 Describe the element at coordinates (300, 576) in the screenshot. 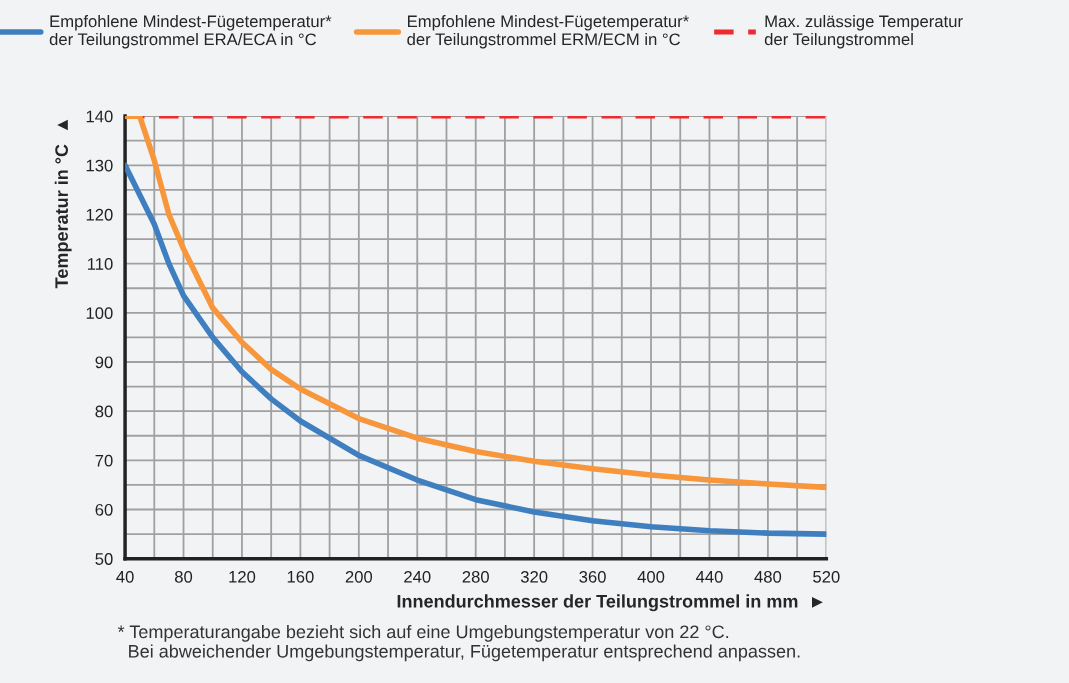

I see `x-tick-label: 160` at that location.